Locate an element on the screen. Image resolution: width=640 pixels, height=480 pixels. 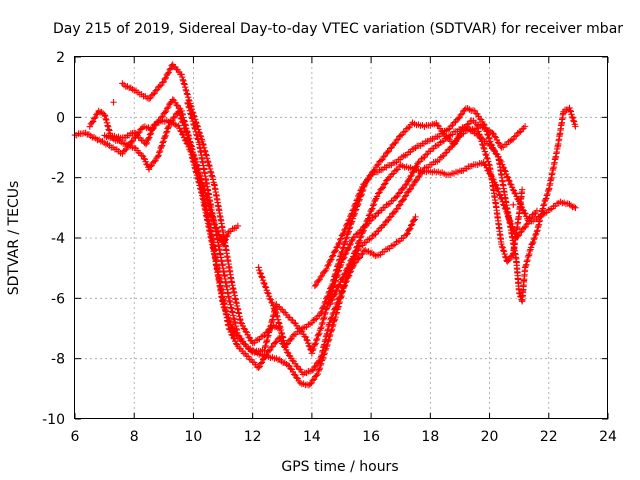
x-tick-label: 18 is located at coordinates (430, 437).